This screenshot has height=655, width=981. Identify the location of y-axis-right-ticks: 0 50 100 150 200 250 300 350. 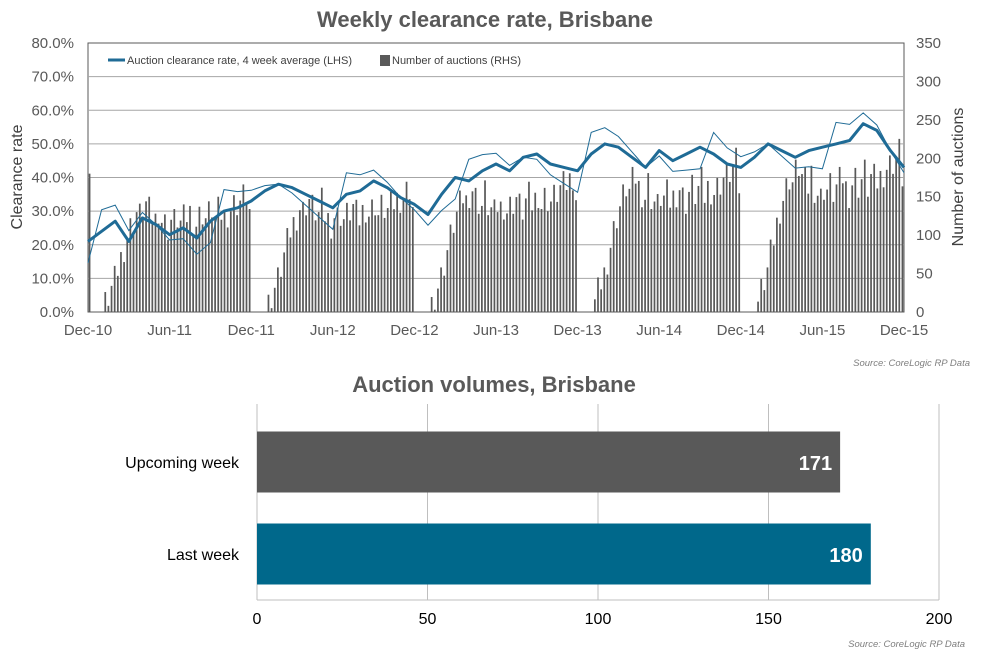
(928, 178).